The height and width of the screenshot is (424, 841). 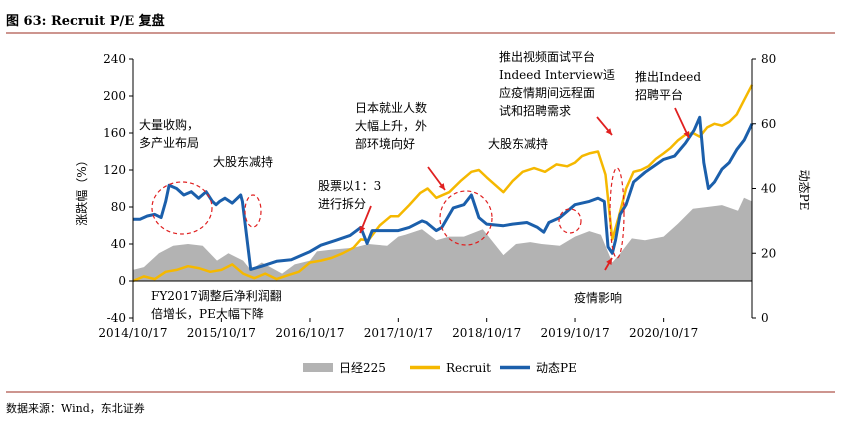 I want to click on series-area-nikkei, so click(x=442, y=239).